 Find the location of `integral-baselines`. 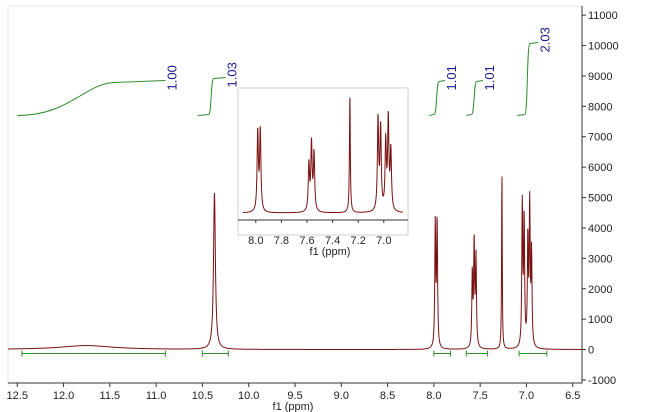

integral-baselines is located at coordinates (284, 353).